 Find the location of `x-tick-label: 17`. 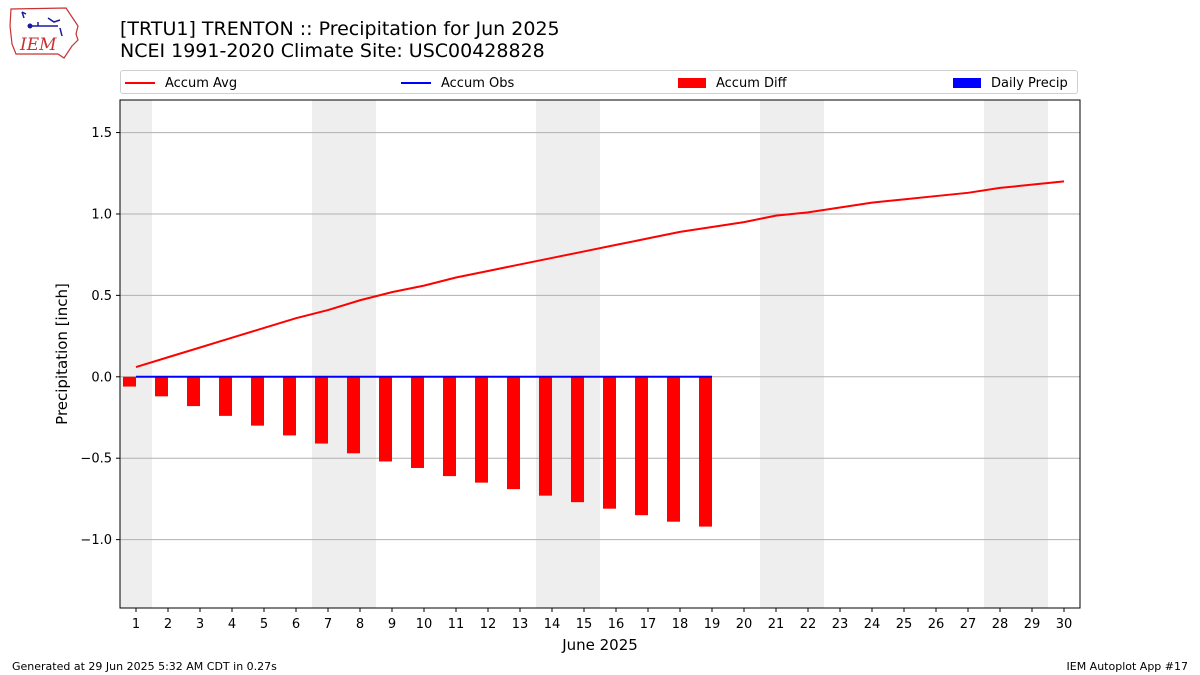

x-tick-label: 17 is located at coordinates (648, 624).